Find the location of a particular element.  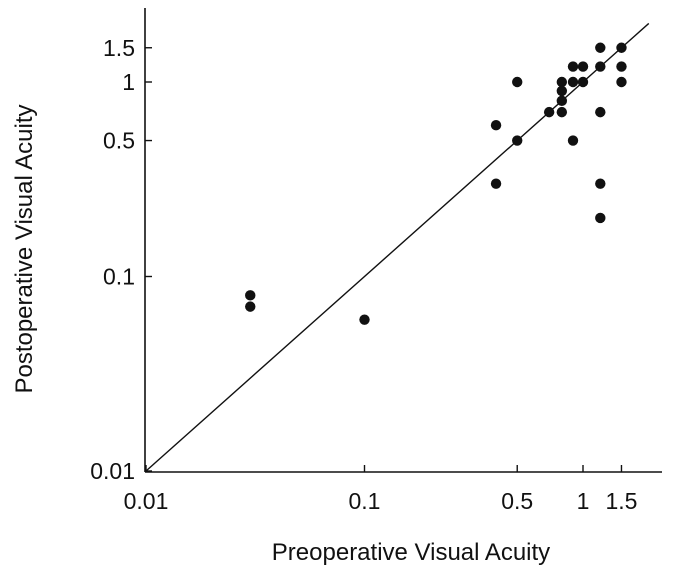

y-tick-label: 0.01 is located at coordinates (112, 471).